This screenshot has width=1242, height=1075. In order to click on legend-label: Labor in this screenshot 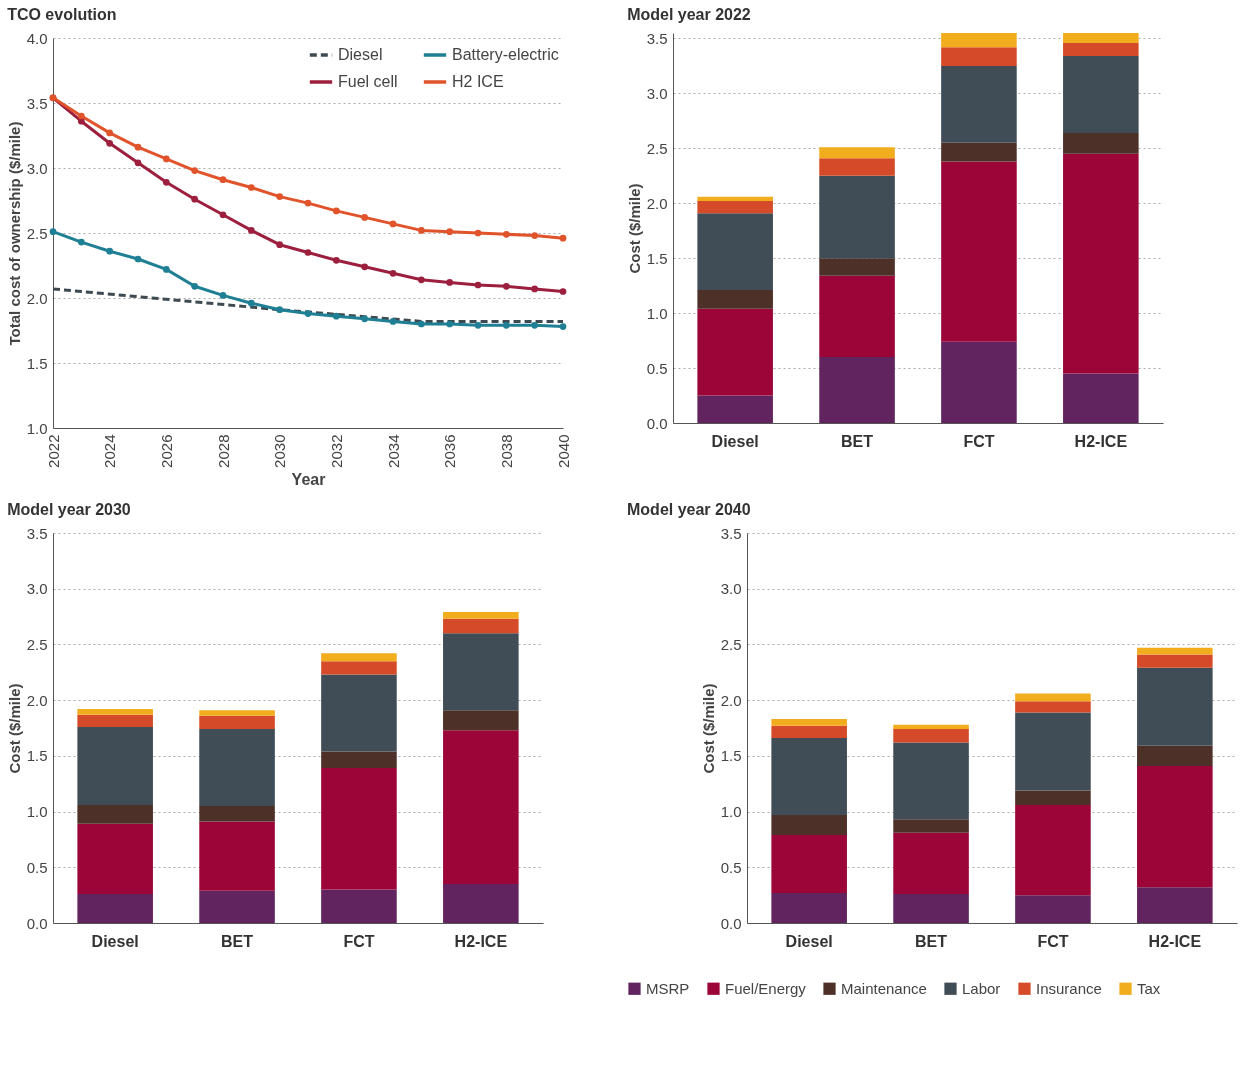, I will do `click(981, 988)`.